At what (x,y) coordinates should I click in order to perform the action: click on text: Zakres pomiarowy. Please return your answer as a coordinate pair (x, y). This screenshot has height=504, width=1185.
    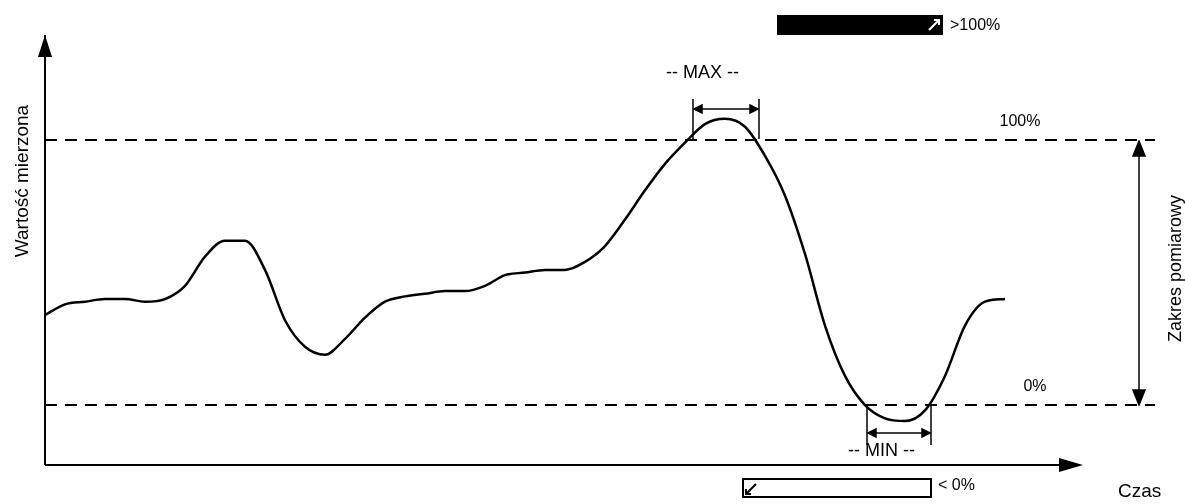
    Looking at the image, I should click on (1174, 269).